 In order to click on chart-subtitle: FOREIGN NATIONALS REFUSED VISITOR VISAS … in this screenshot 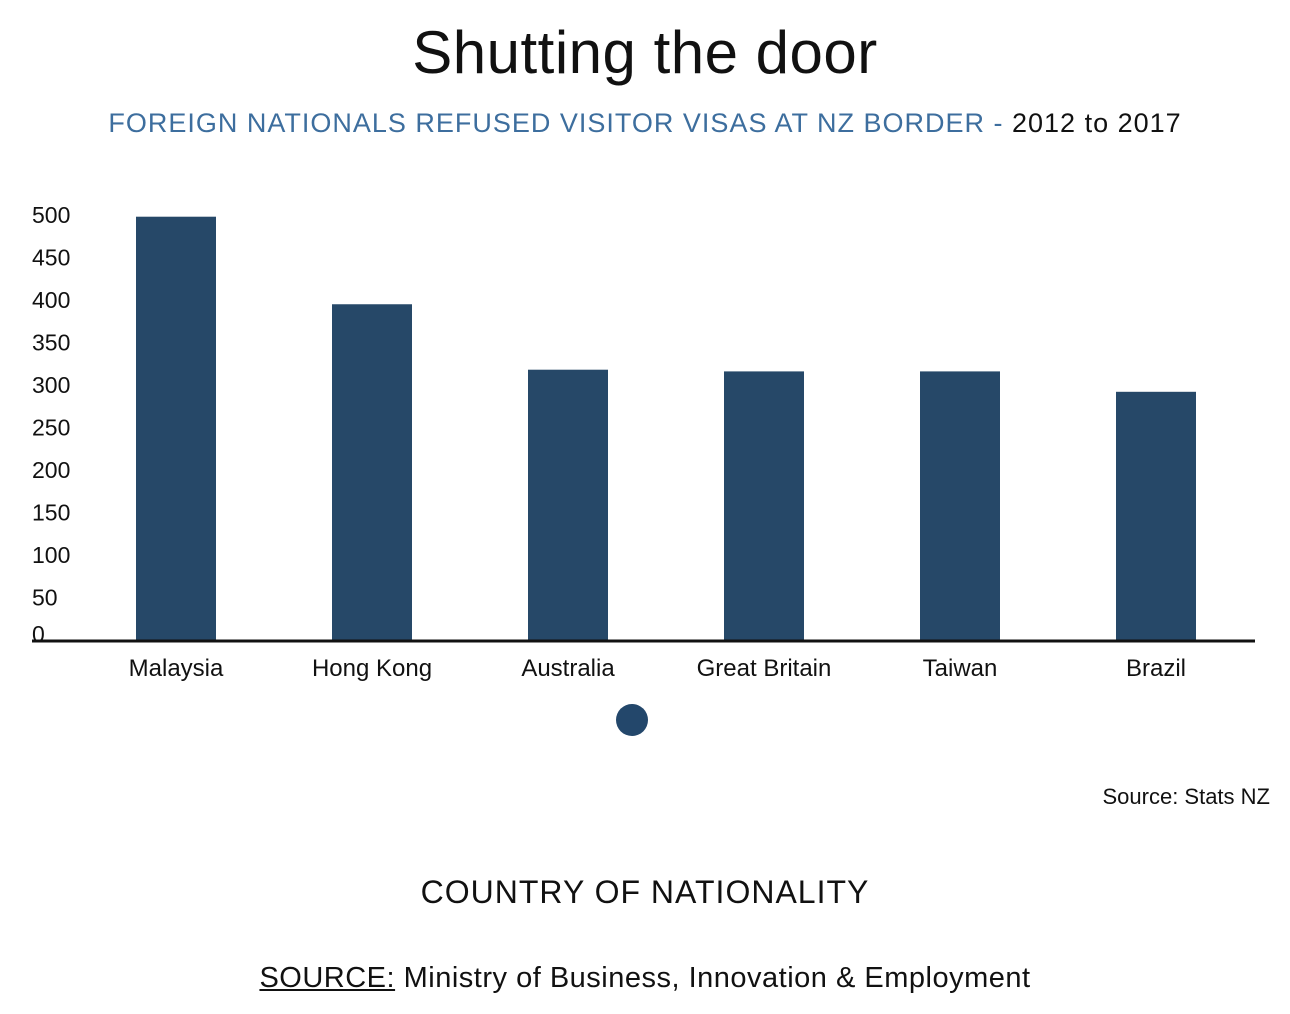, I will do `click(645, 123)`.